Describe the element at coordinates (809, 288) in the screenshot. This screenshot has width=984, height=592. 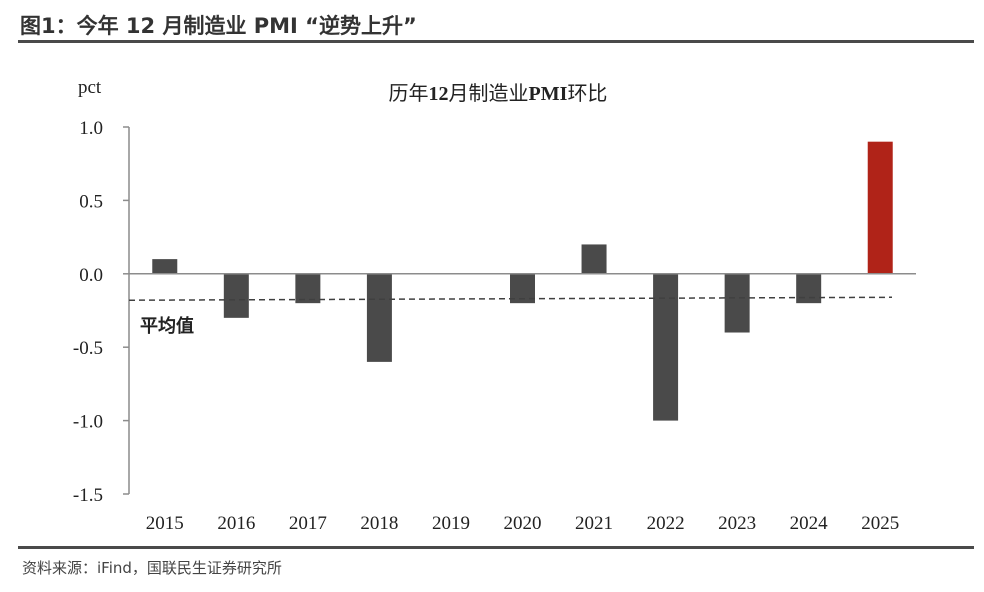
I see `bar-2024` at that location.